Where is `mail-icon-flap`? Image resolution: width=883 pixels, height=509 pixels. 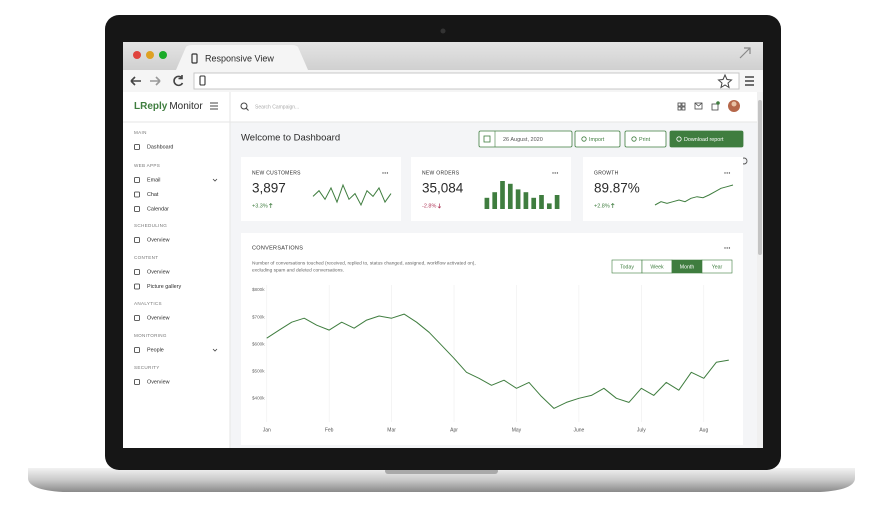
mail-icon-flap is located at coordinates (698, 104).